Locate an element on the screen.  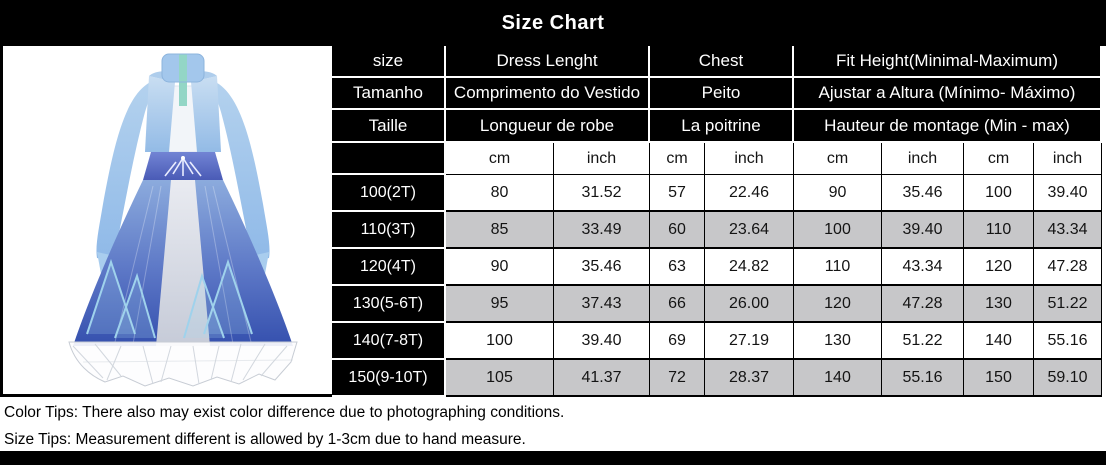
header-cell-dress_length: Comprimento do Vestido is located at coordinates (548, 94).